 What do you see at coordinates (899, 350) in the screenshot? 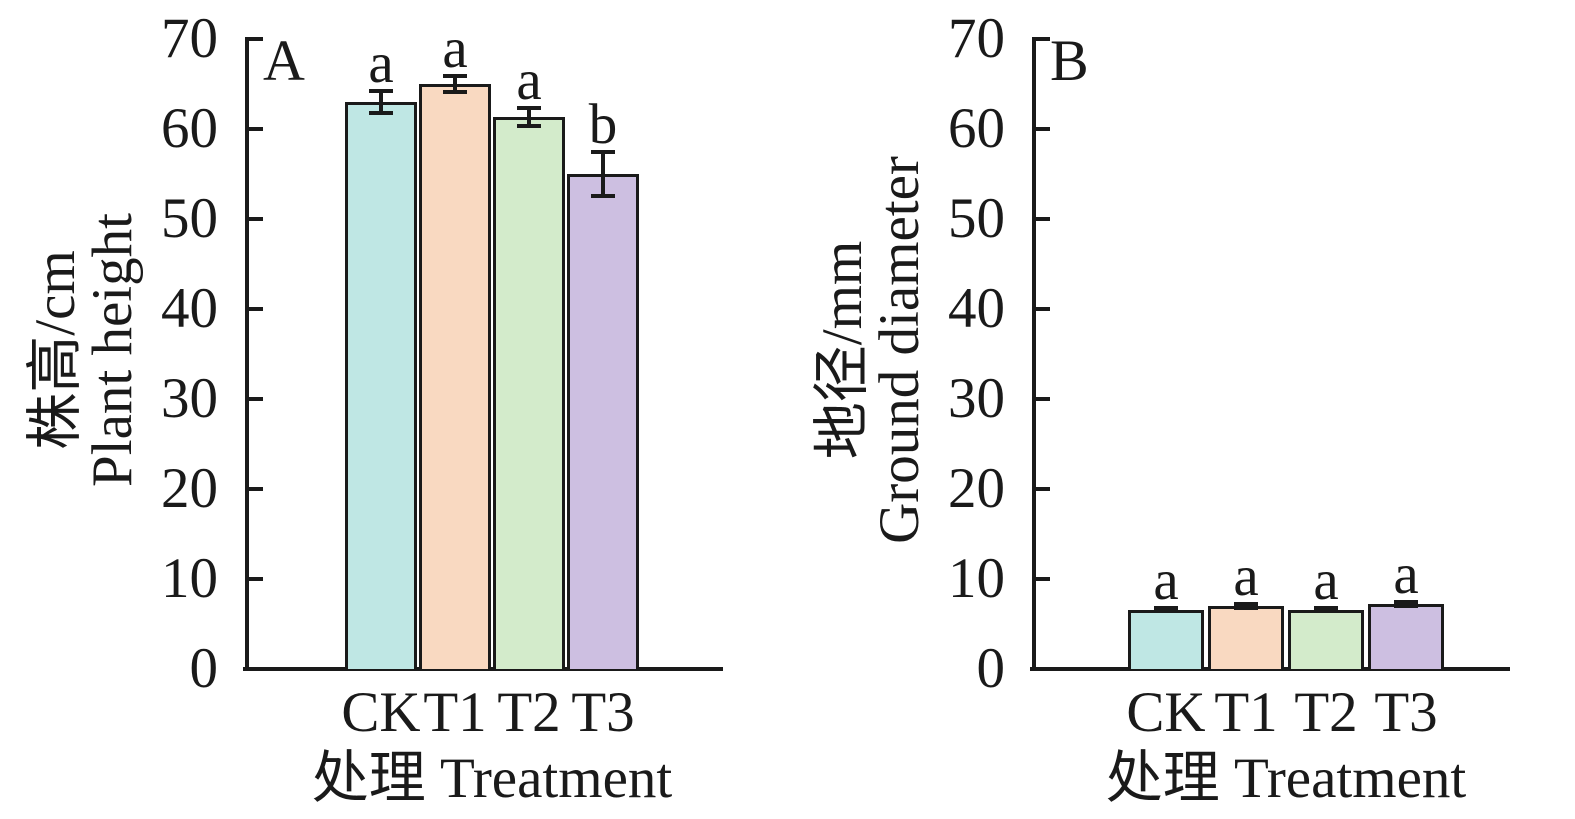
I see `y-axis-title-line: Ground diameter` at bounding box center [899, 350].